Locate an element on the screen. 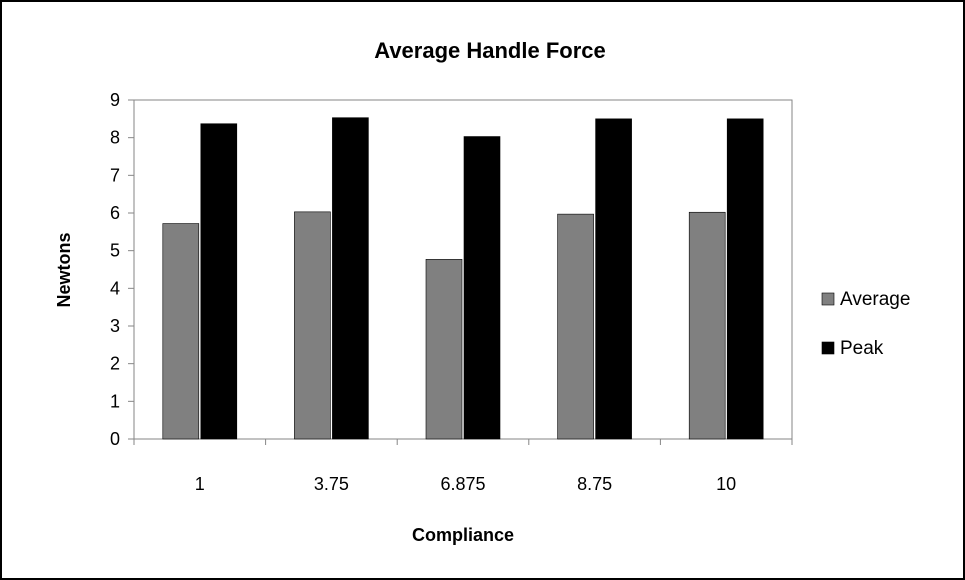  legend: Average Peak is located at coordinates (865, 324).